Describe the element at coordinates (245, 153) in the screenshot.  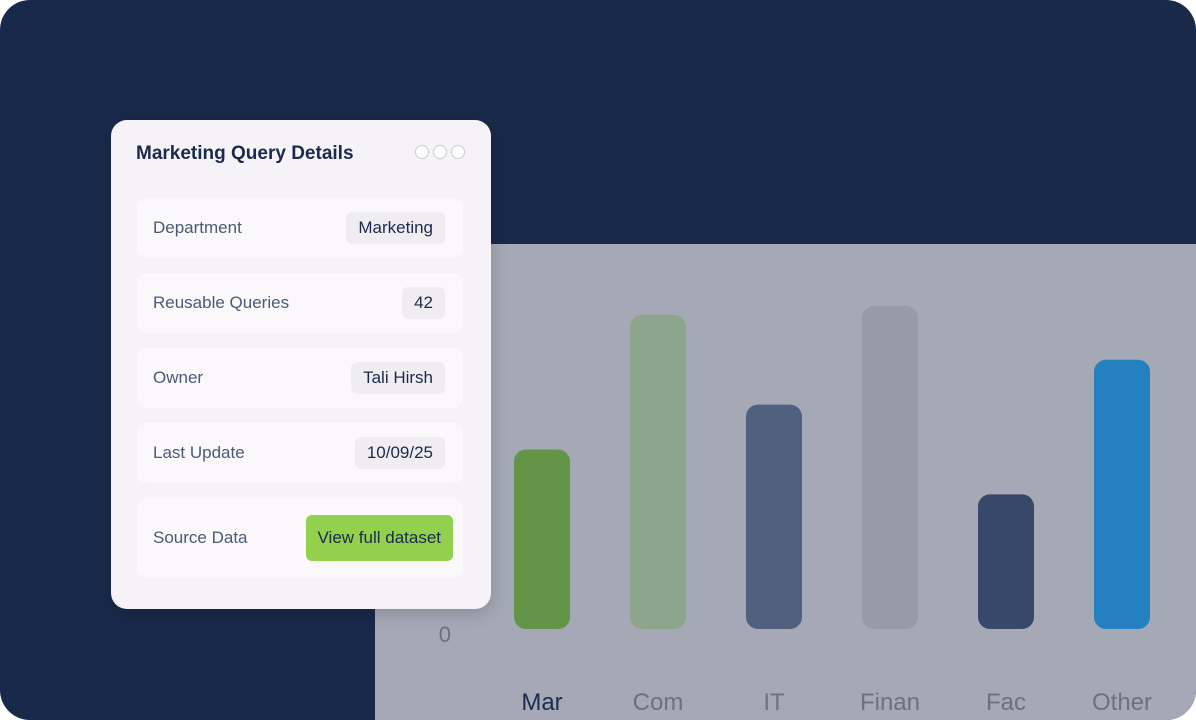
I see `card-title: Marketing Query Details` at that location.